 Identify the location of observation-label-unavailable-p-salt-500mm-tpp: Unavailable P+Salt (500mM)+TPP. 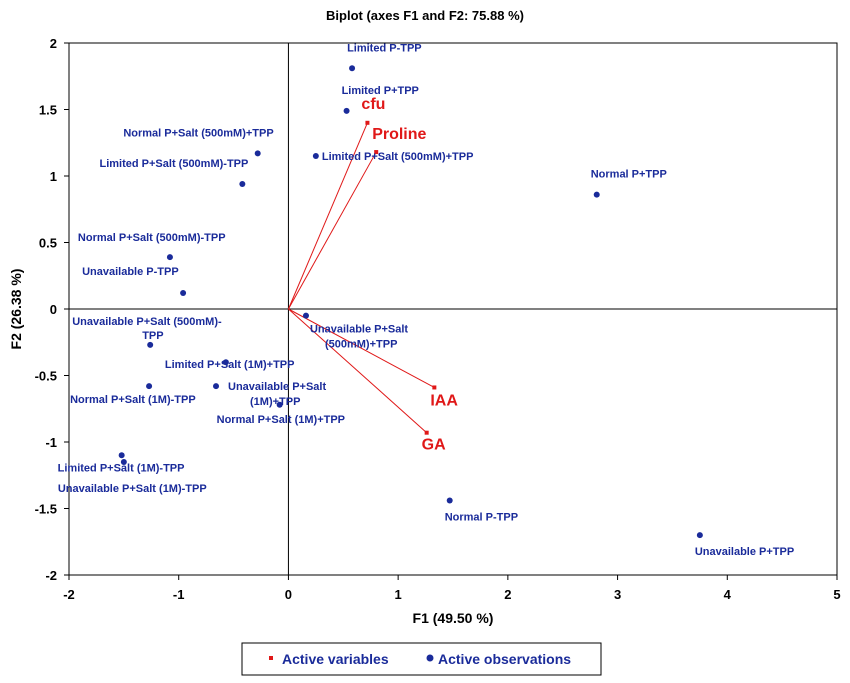
(359, 337).